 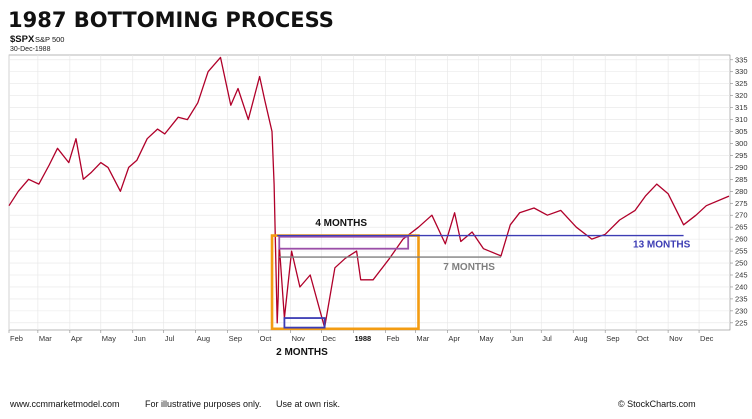 I want to click on purple-range-box, so click(x=344, y=242).